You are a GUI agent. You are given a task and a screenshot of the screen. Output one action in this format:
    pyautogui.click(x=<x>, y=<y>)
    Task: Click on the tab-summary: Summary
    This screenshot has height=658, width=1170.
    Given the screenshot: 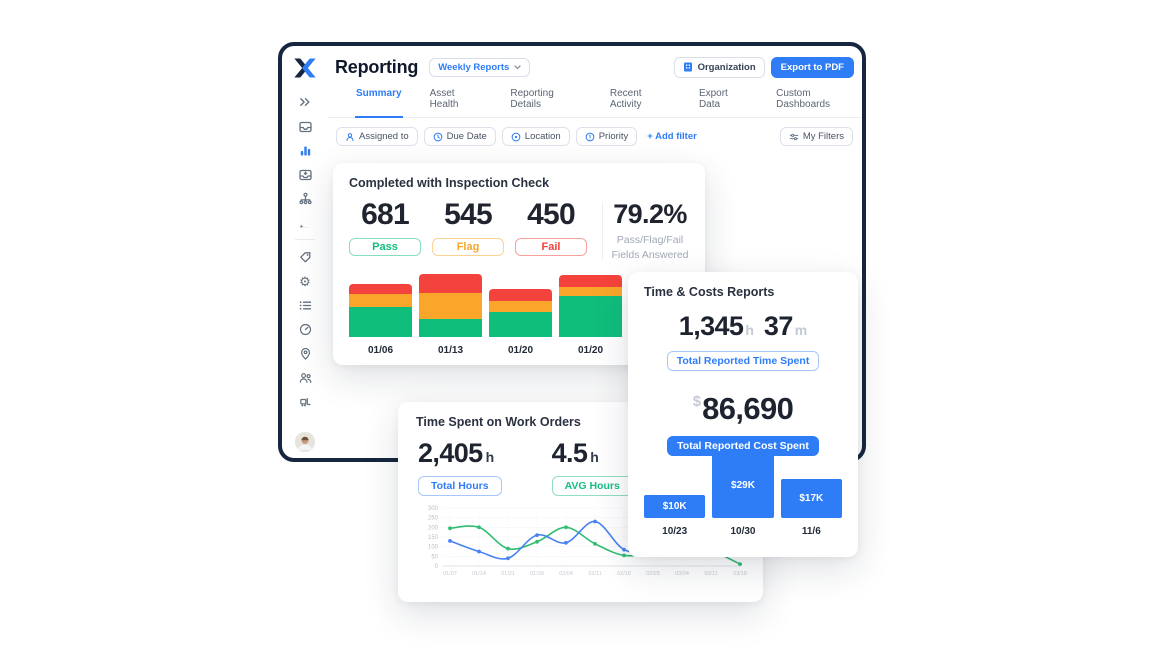 What is the action you would take?
    pyautogui.click(x=379, y=102)
    